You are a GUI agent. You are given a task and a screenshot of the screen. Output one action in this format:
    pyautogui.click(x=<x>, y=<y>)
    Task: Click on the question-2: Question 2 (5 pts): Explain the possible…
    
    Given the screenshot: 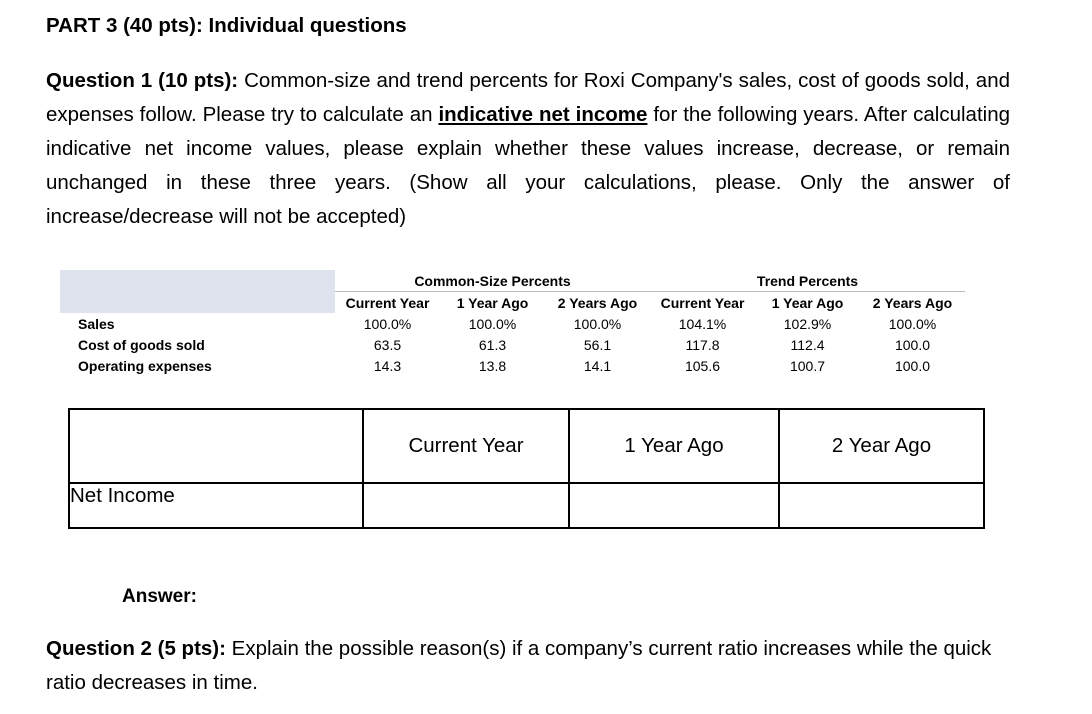 What is the action you would take?
    pyautogui.click(x=528, y=666)
    